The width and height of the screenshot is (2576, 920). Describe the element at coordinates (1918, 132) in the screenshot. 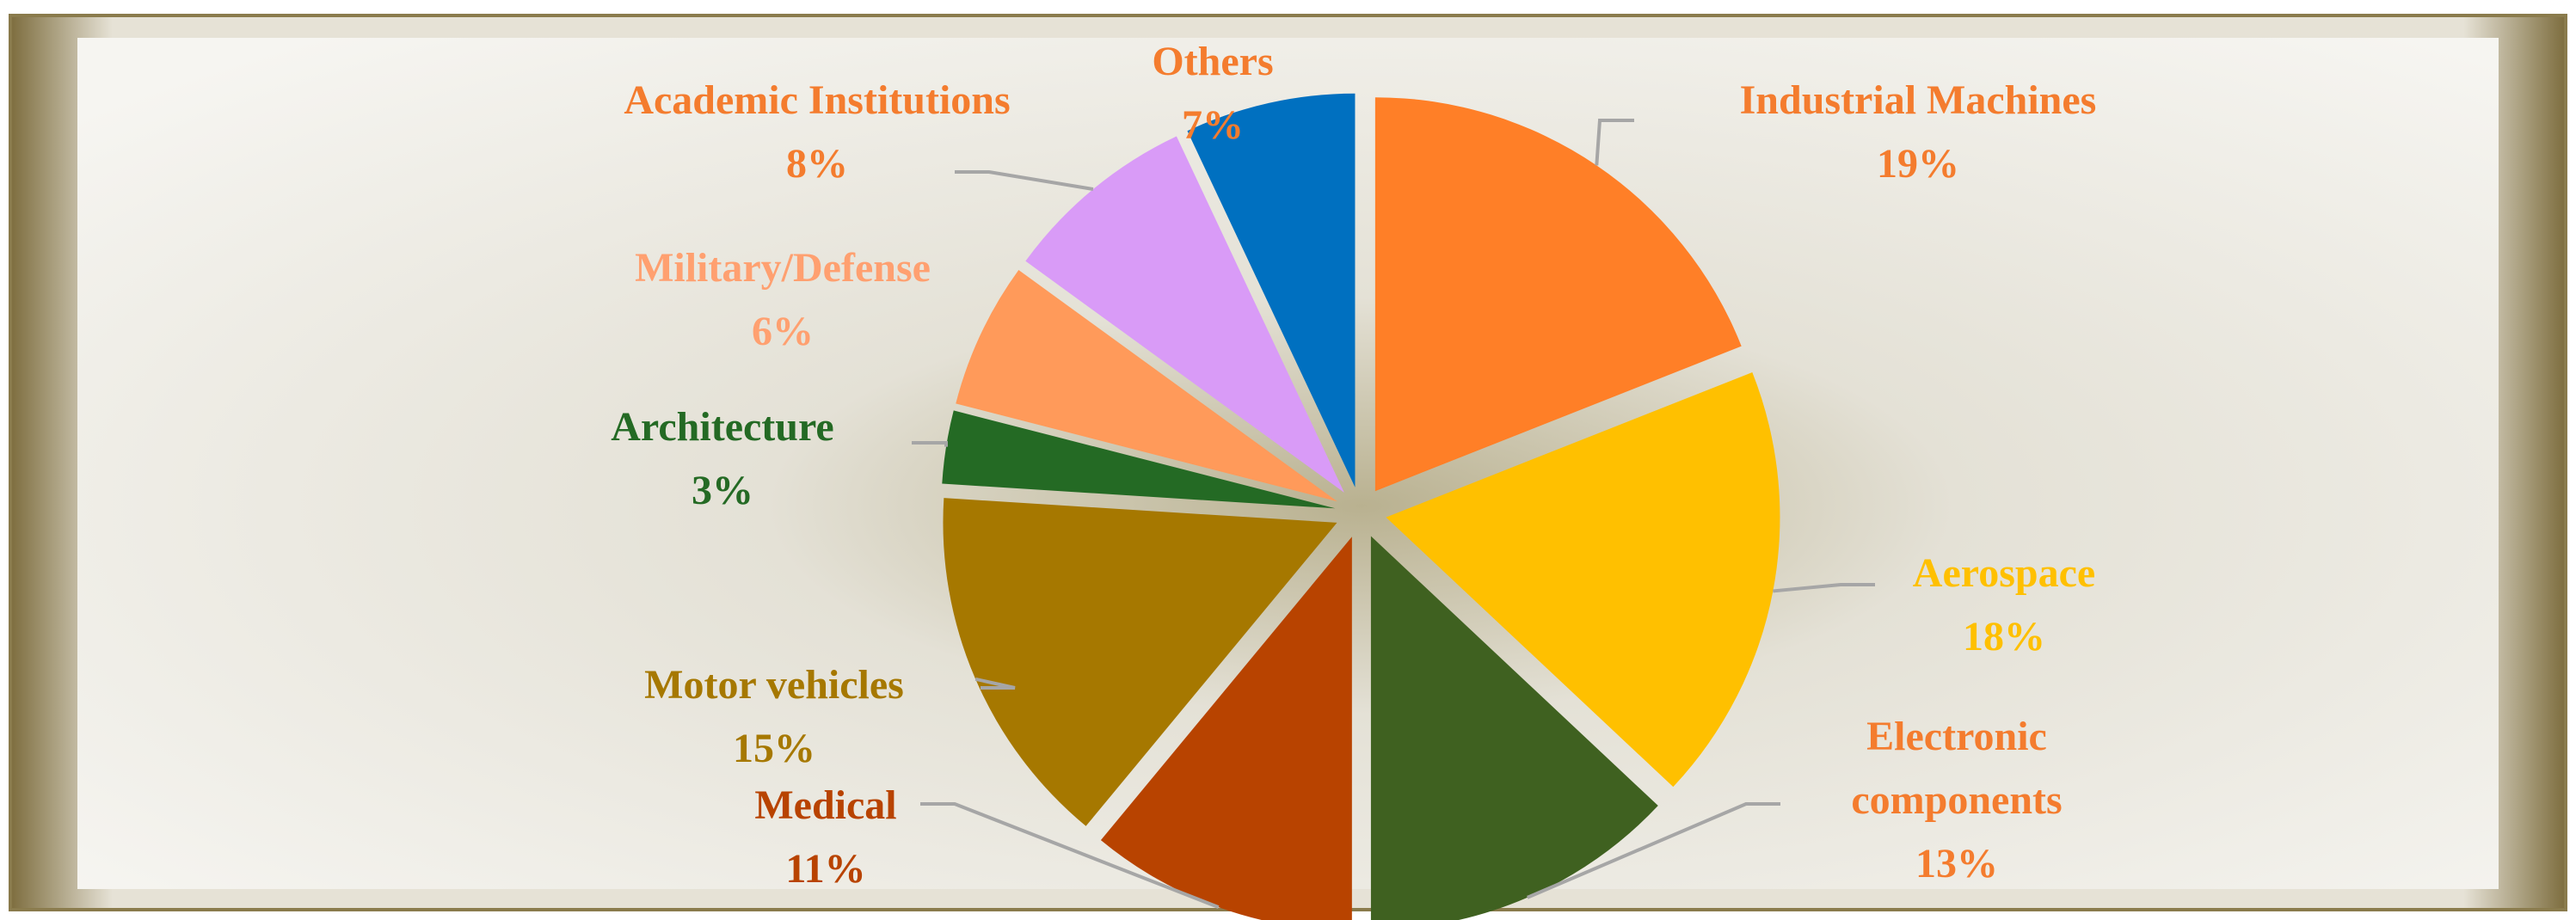

I see `data-label: Industrial Machines 19%` at that location.